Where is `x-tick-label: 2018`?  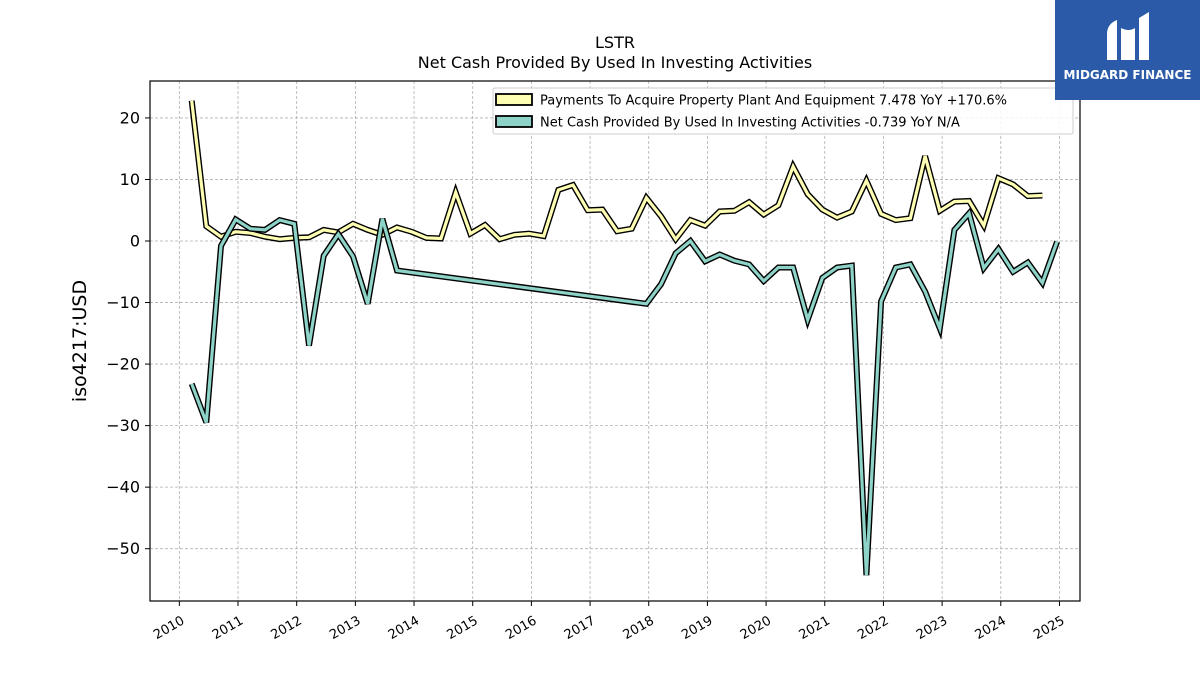
x-tick-label: 2018 is located at coordinates (639, 628).